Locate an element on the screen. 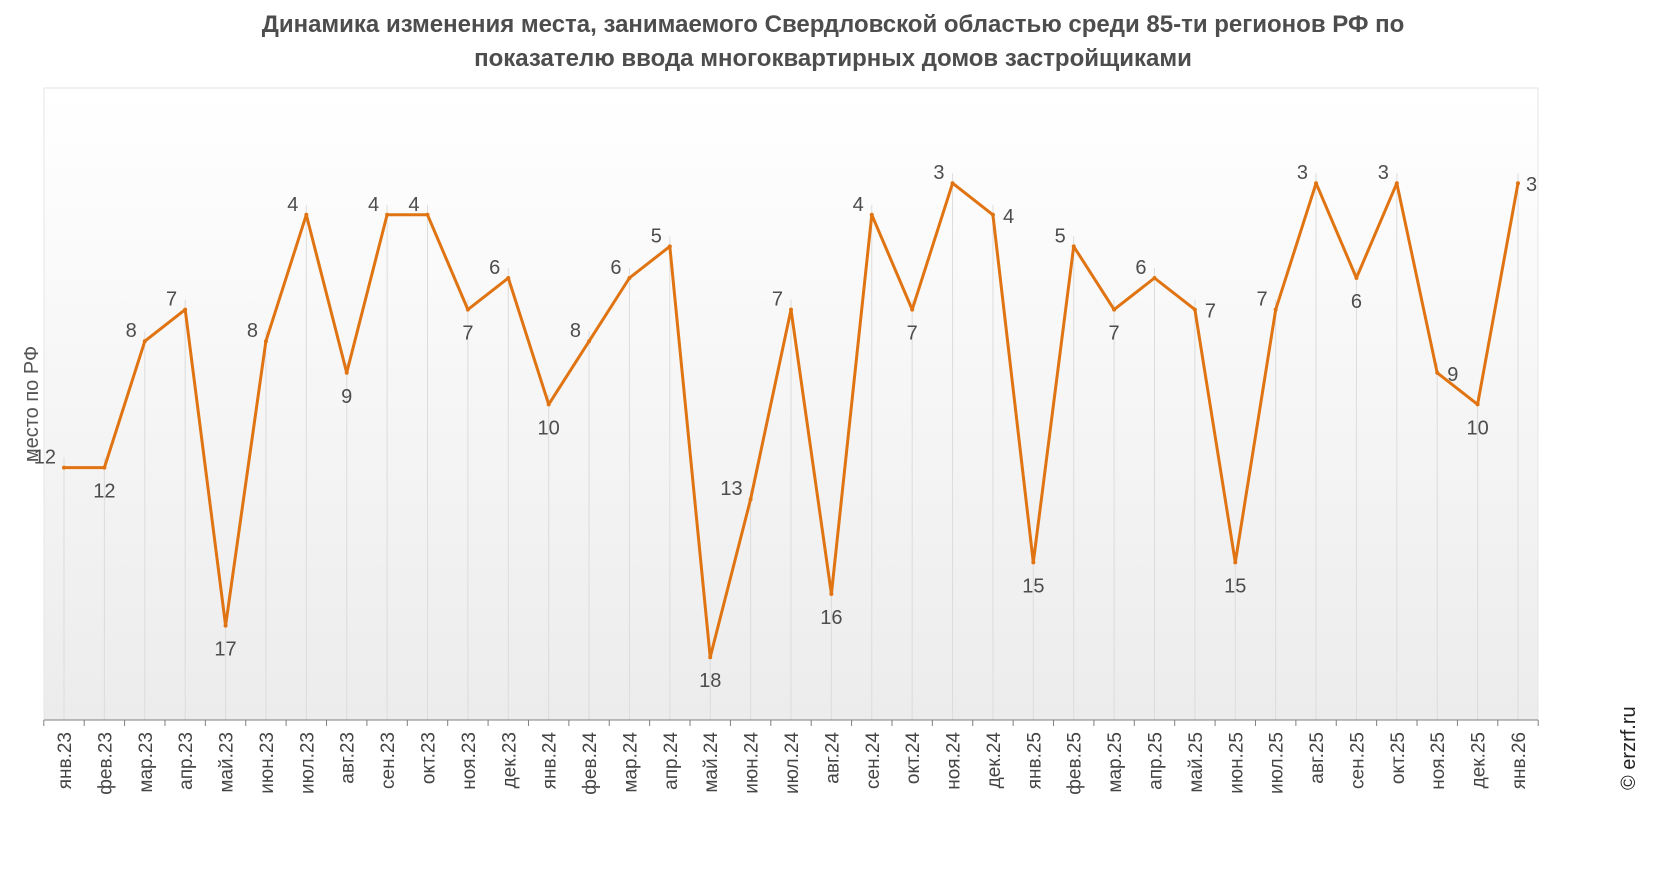  x-tick-label: июл.23 is located at coordinates (307, 763).